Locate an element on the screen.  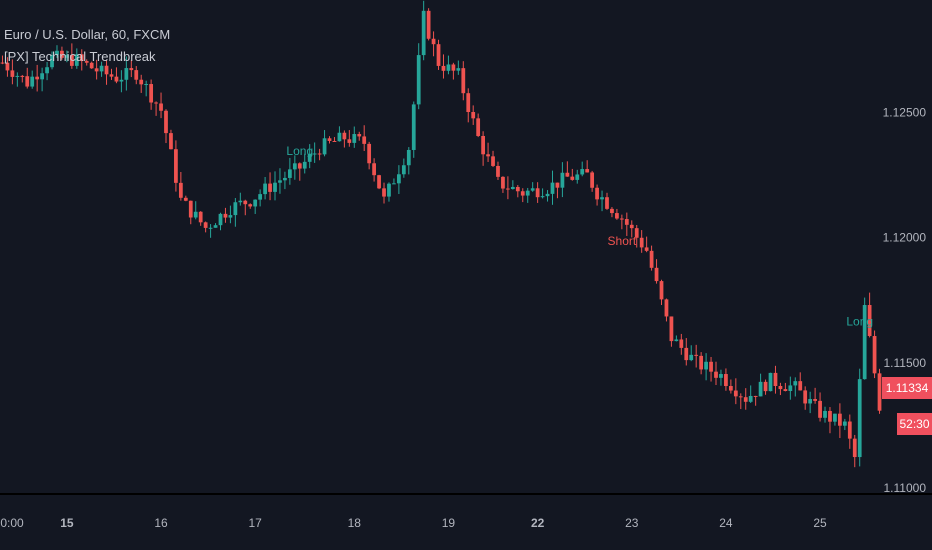
symbol-title: Euro / U.S. Dollar, 60, FXCM is located at coordinates (87, 34).